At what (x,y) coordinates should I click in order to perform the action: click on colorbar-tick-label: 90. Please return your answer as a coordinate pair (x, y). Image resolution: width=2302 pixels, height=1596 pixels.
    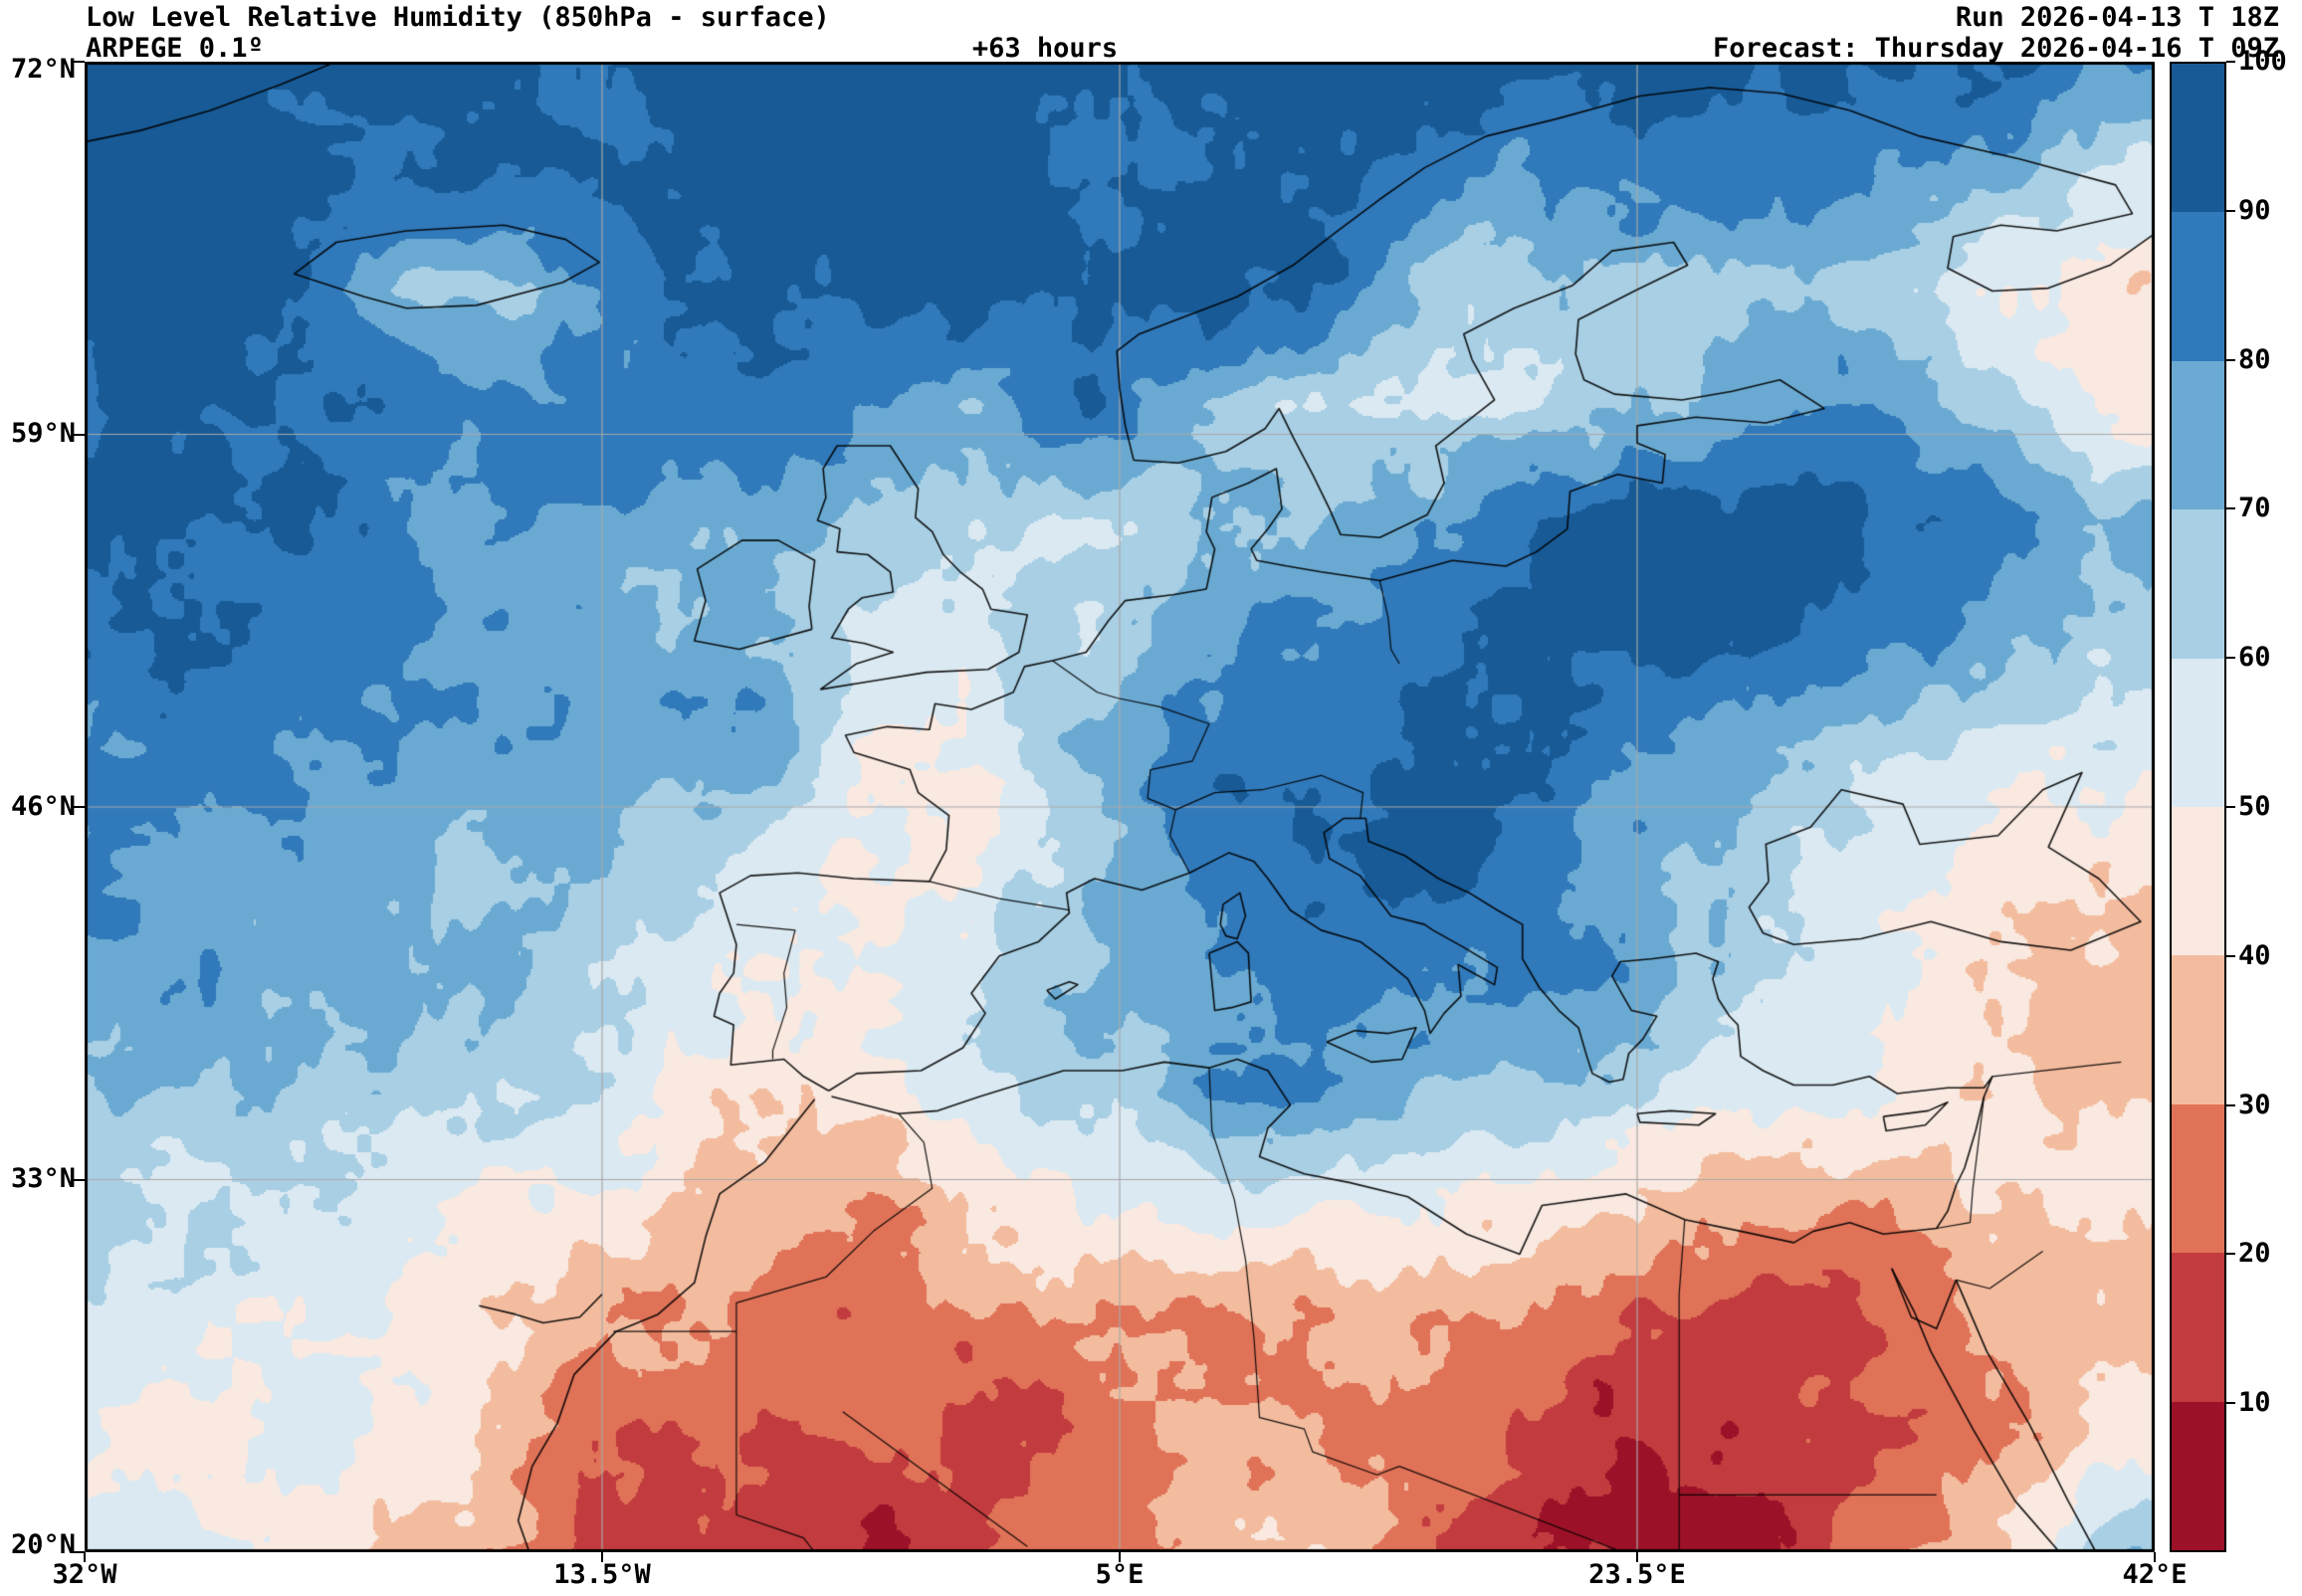
    Looking at the image, I should click on (2255, 211).